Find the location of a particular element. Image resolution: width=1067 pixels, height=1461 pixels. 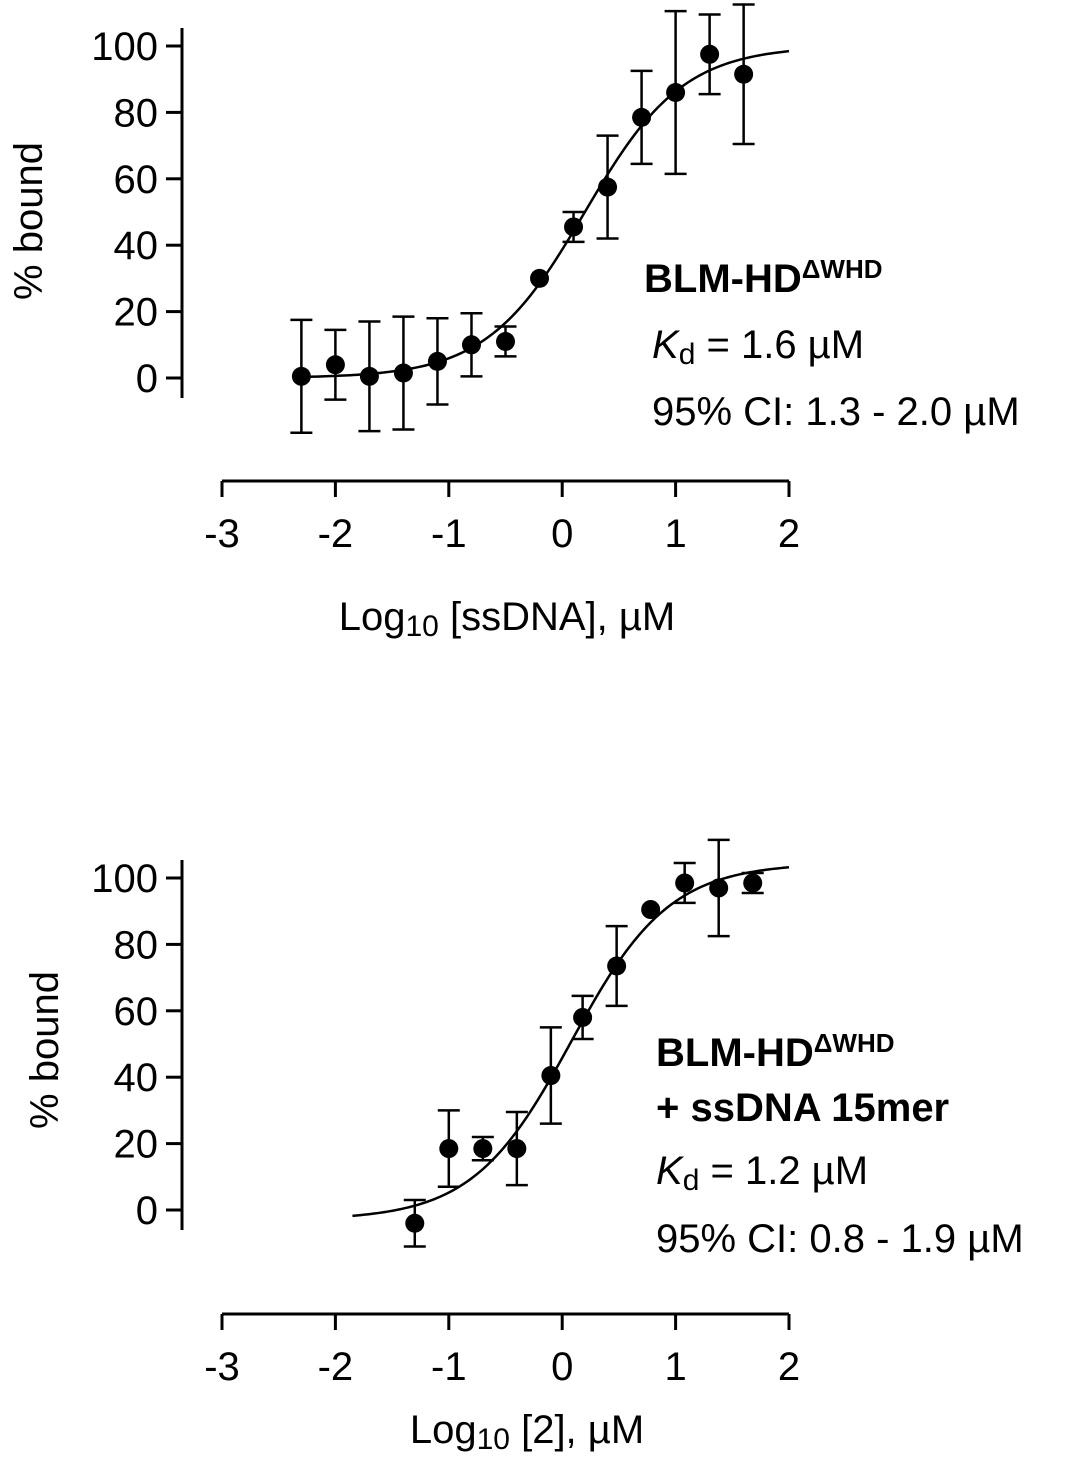

x-axis-label: Log10 [2], µM is located at coordinates (527, 1432).